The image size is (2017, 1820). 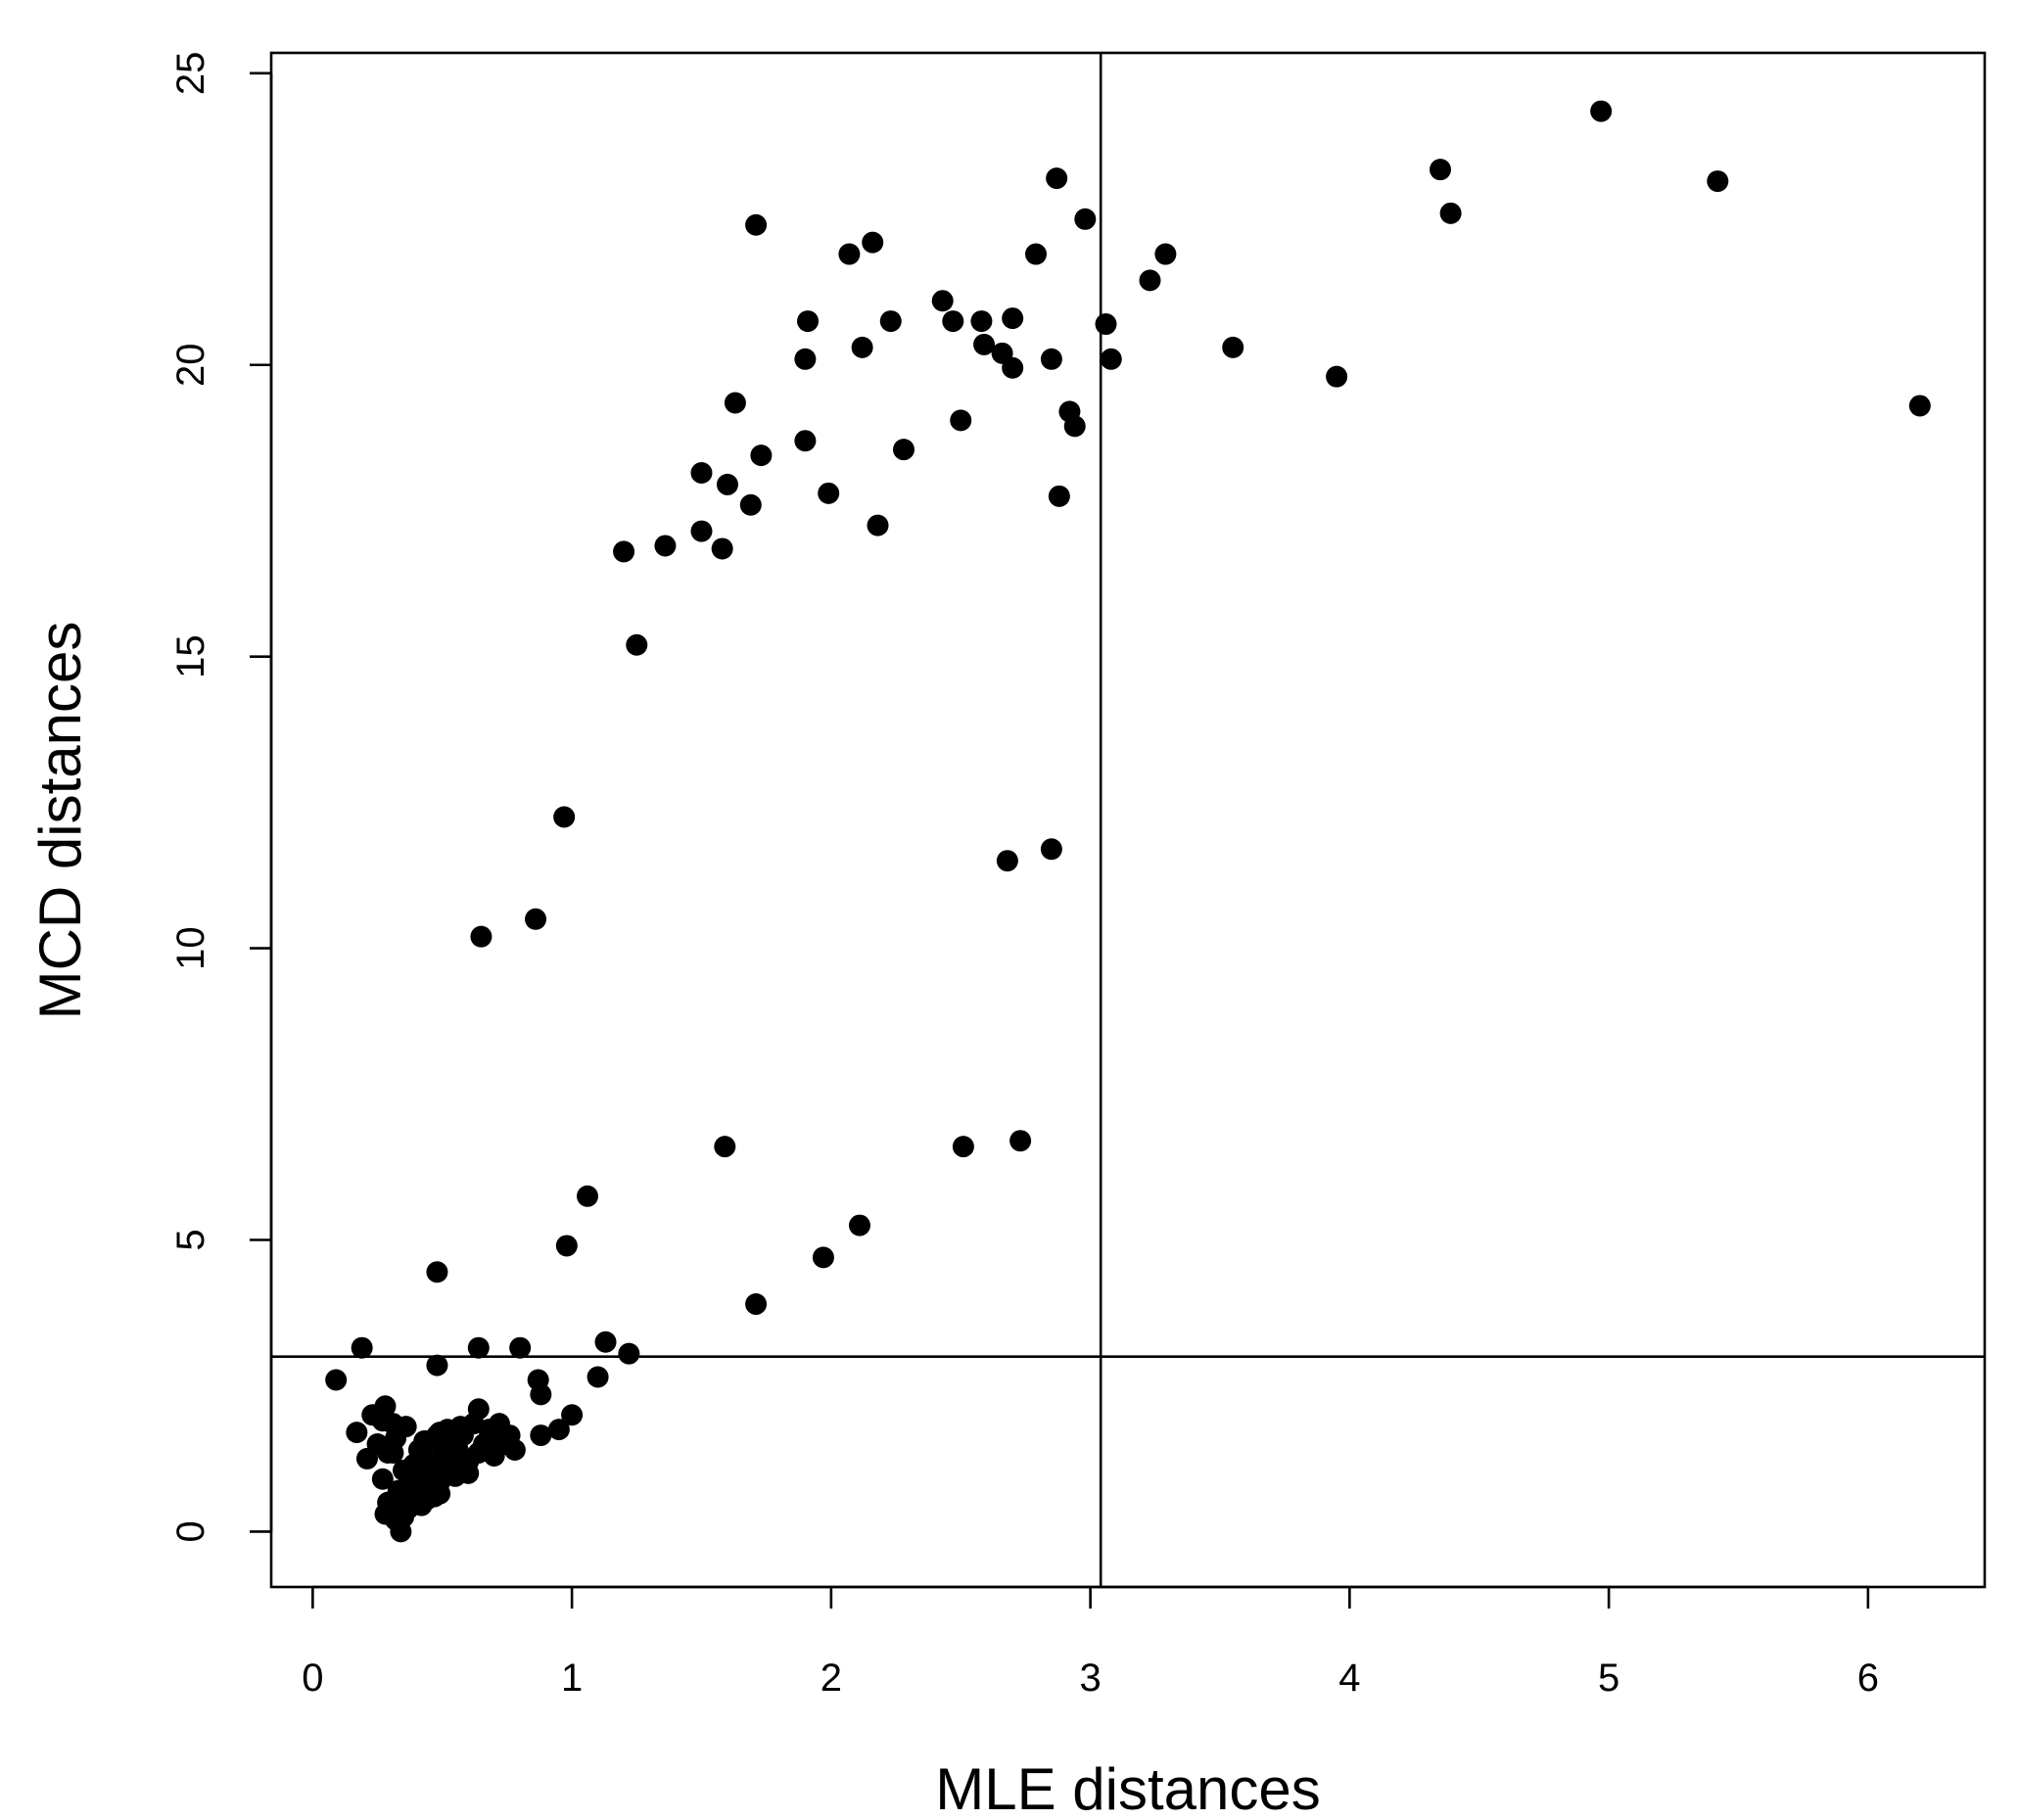 I want to click on y-axis-title: MCD distances, so click(x=60, y=821).